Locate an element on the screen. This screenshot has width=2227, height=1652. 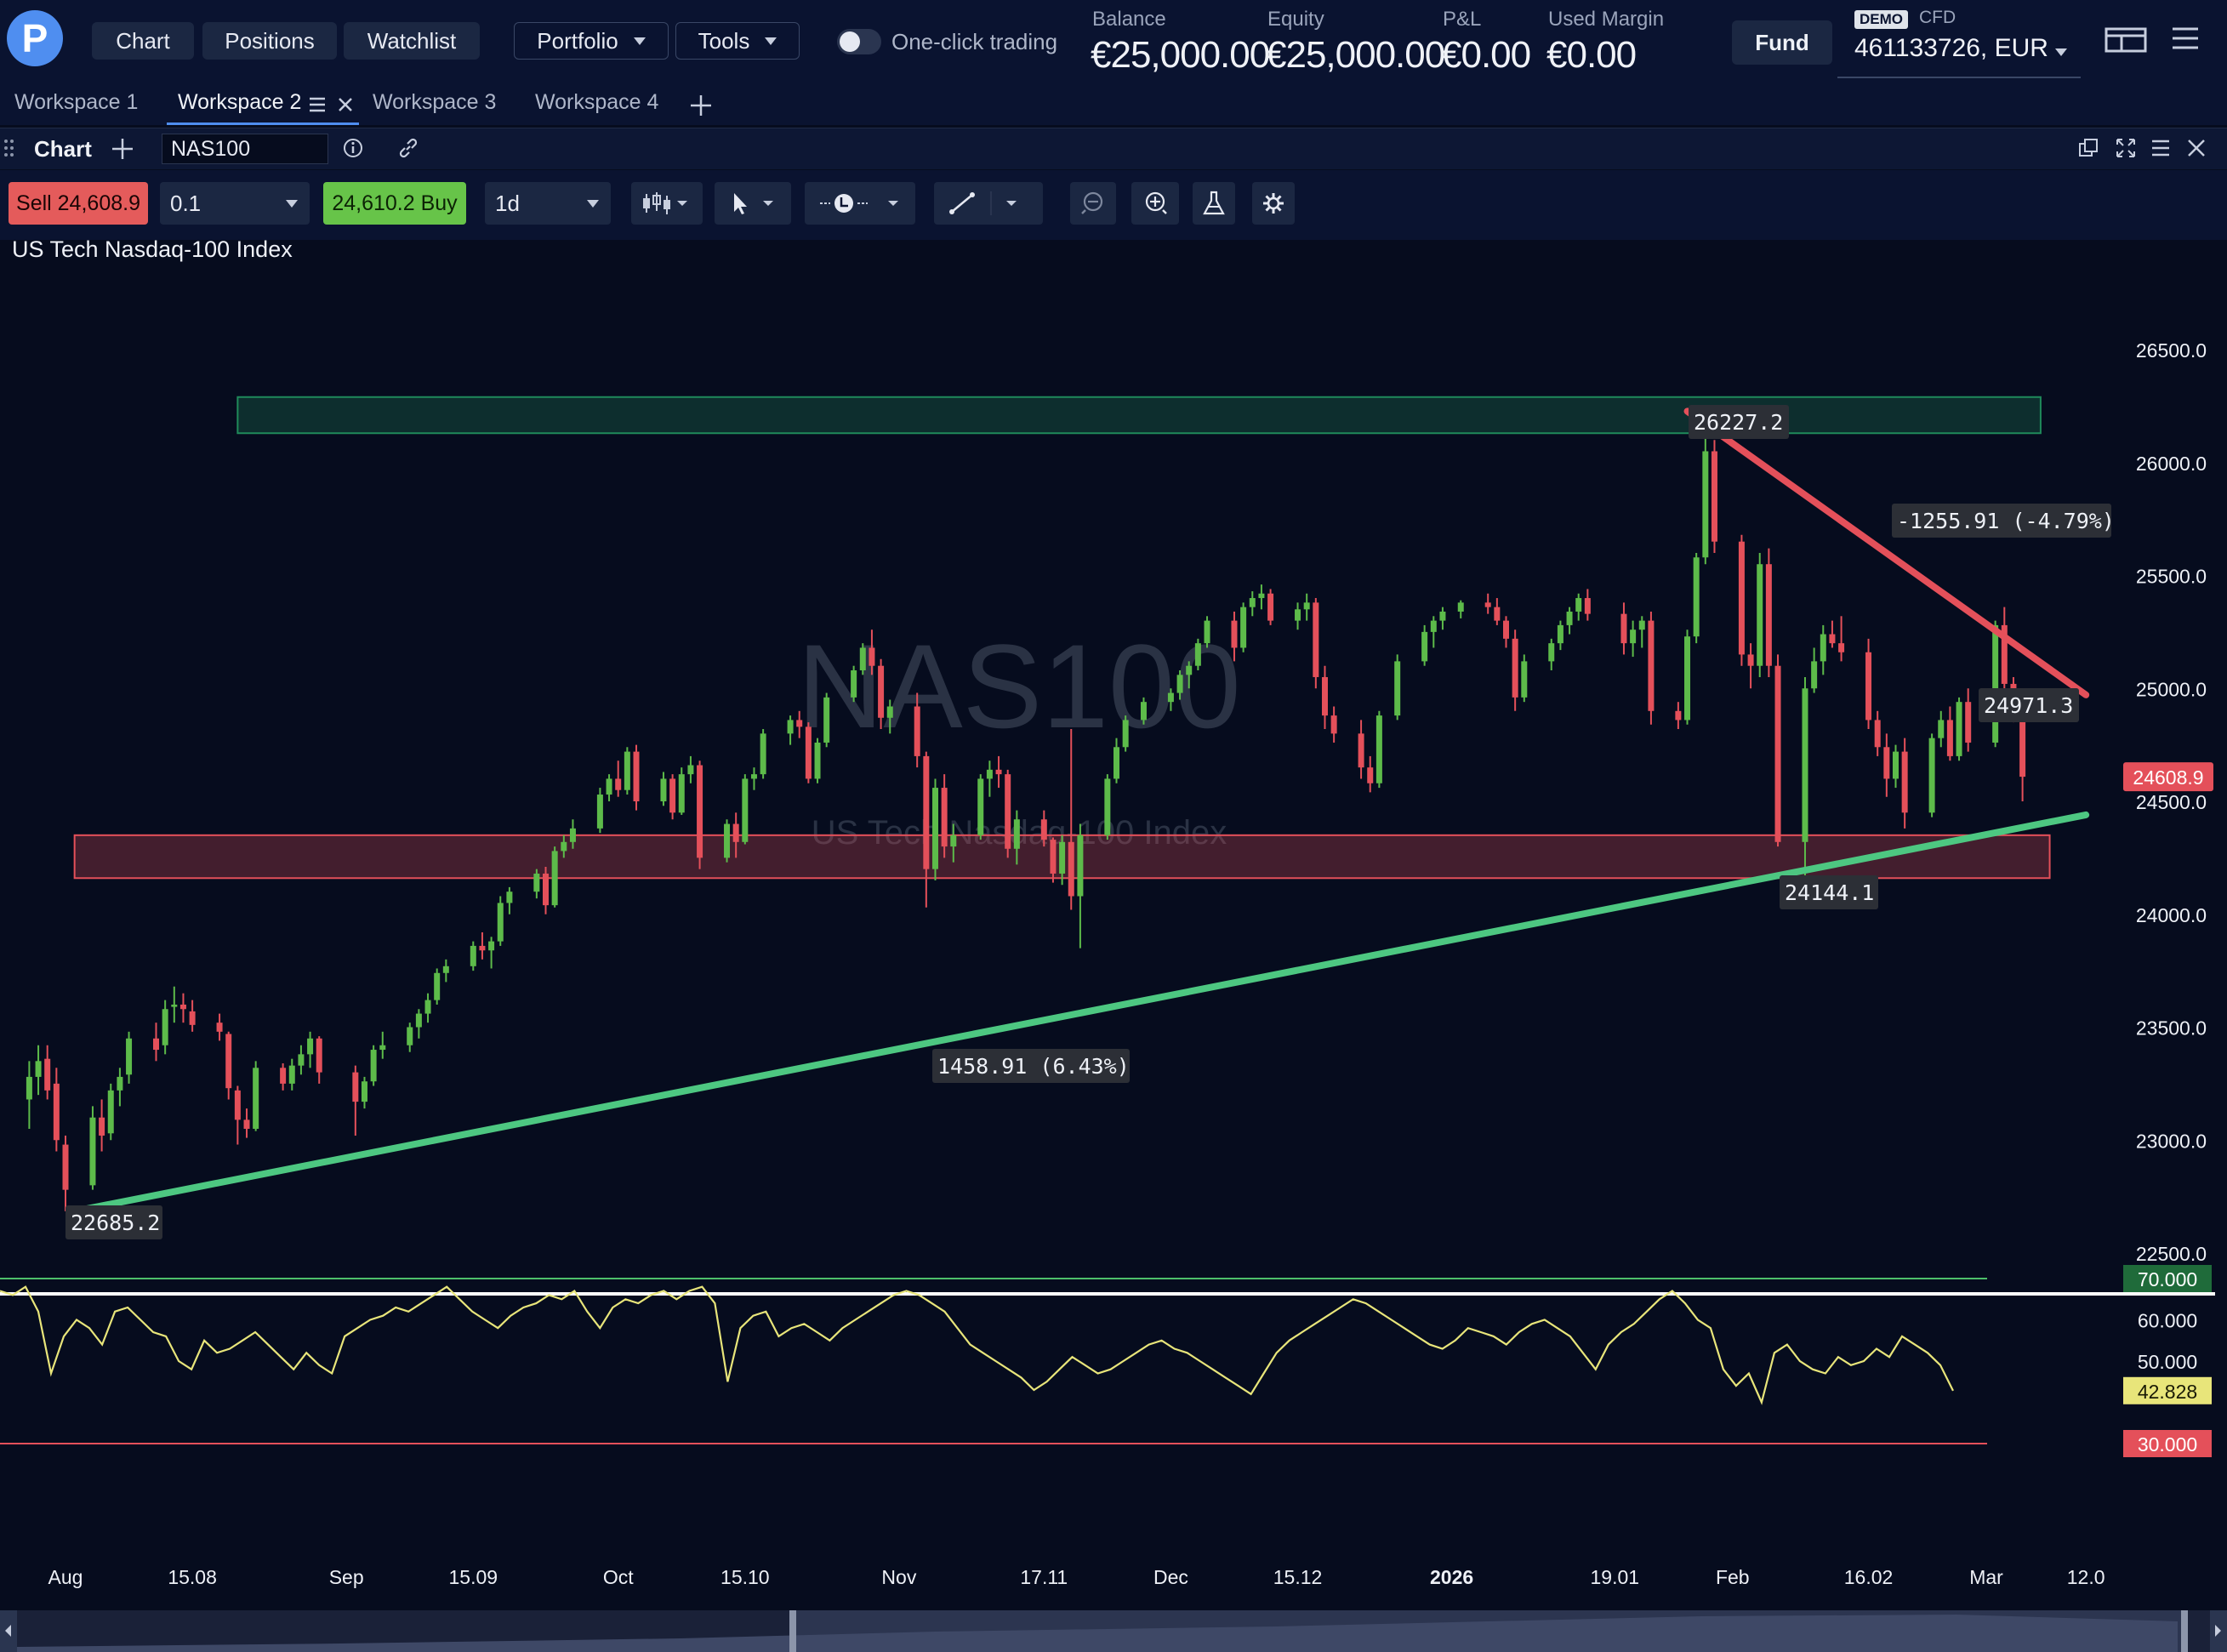
navigator-right-handle is located at coordinates (2184, 1631).